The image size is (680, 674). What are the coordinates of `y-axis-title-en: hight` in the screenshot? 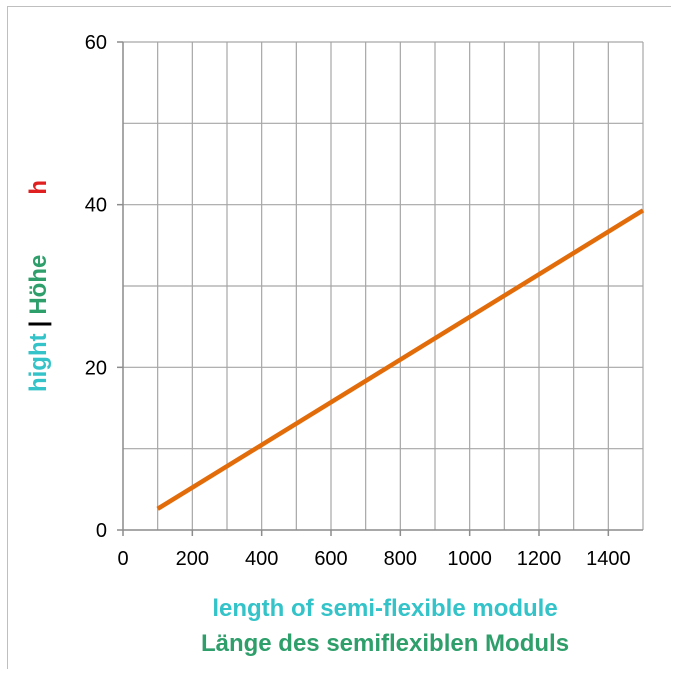 It's located at (38, 362).